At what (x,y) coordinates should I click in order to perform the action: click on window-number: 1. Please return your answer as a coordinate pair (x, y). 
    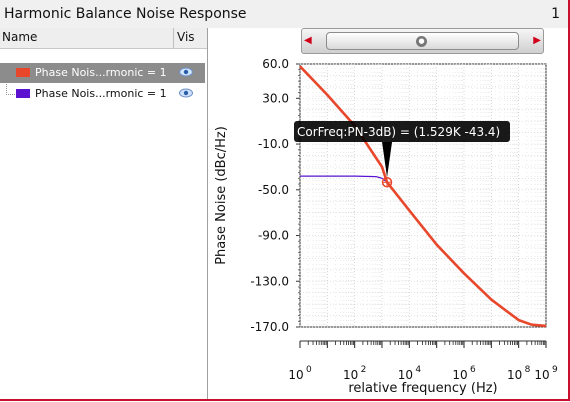
    Looking at the image, I should click on (555, 14).